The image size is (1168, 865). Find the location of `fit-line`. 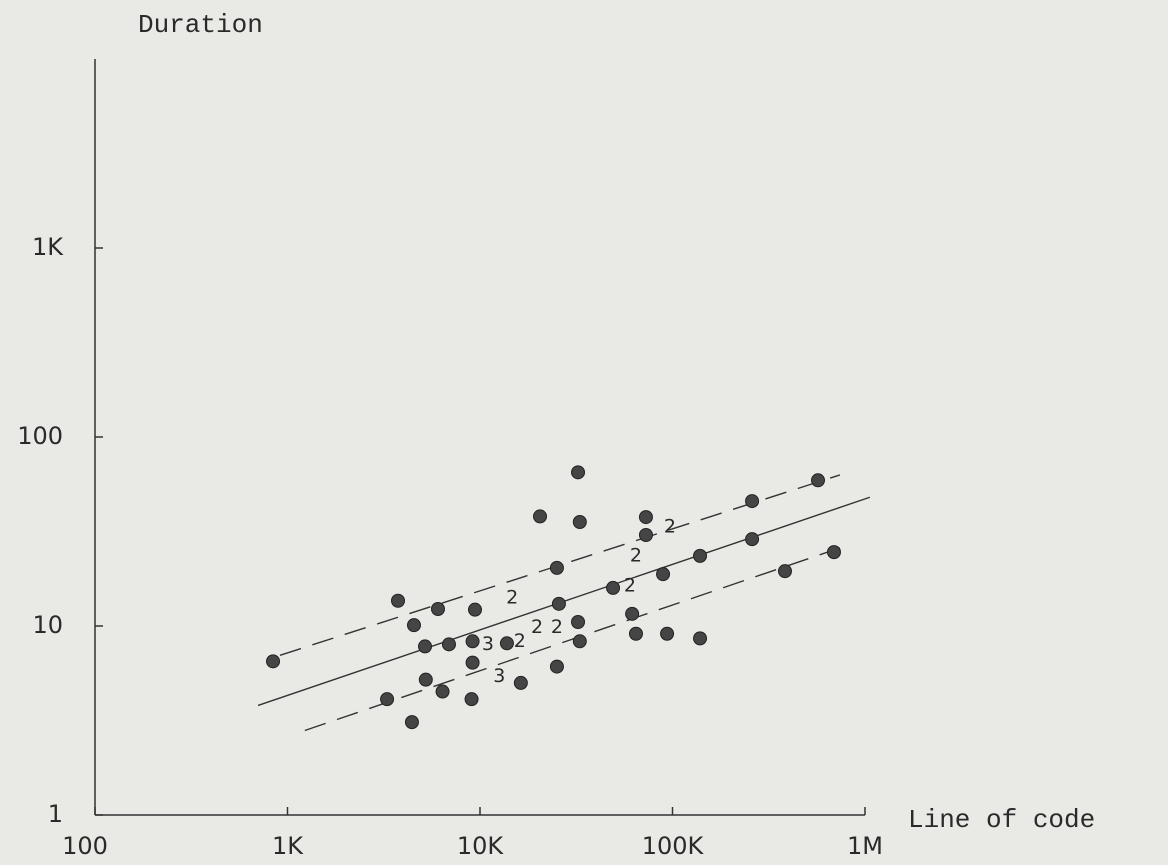

fit-line is located at coordinates (572, 639).